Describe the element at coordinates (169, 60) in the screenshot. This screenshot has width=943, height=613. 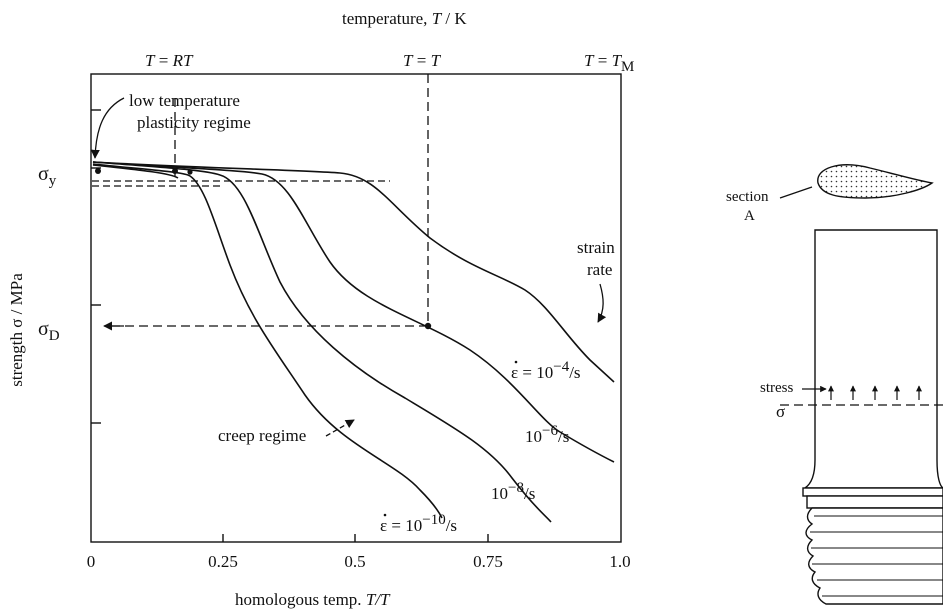
I see `marker-room-temperature: T = RT` at that location.